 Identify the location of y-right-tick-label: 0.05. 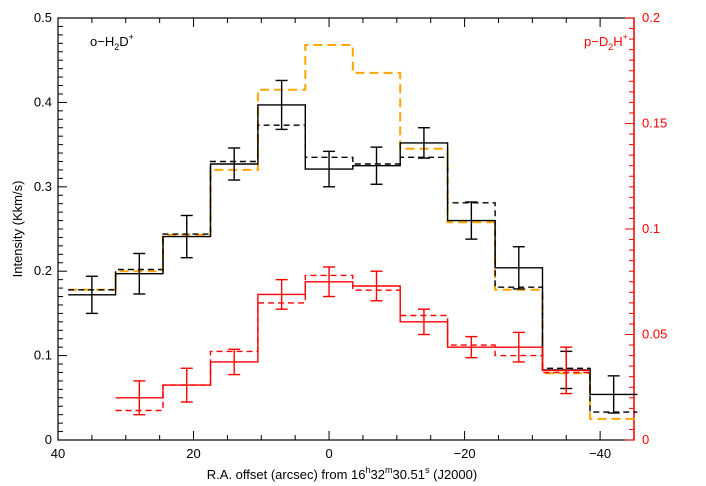
(654, 334).